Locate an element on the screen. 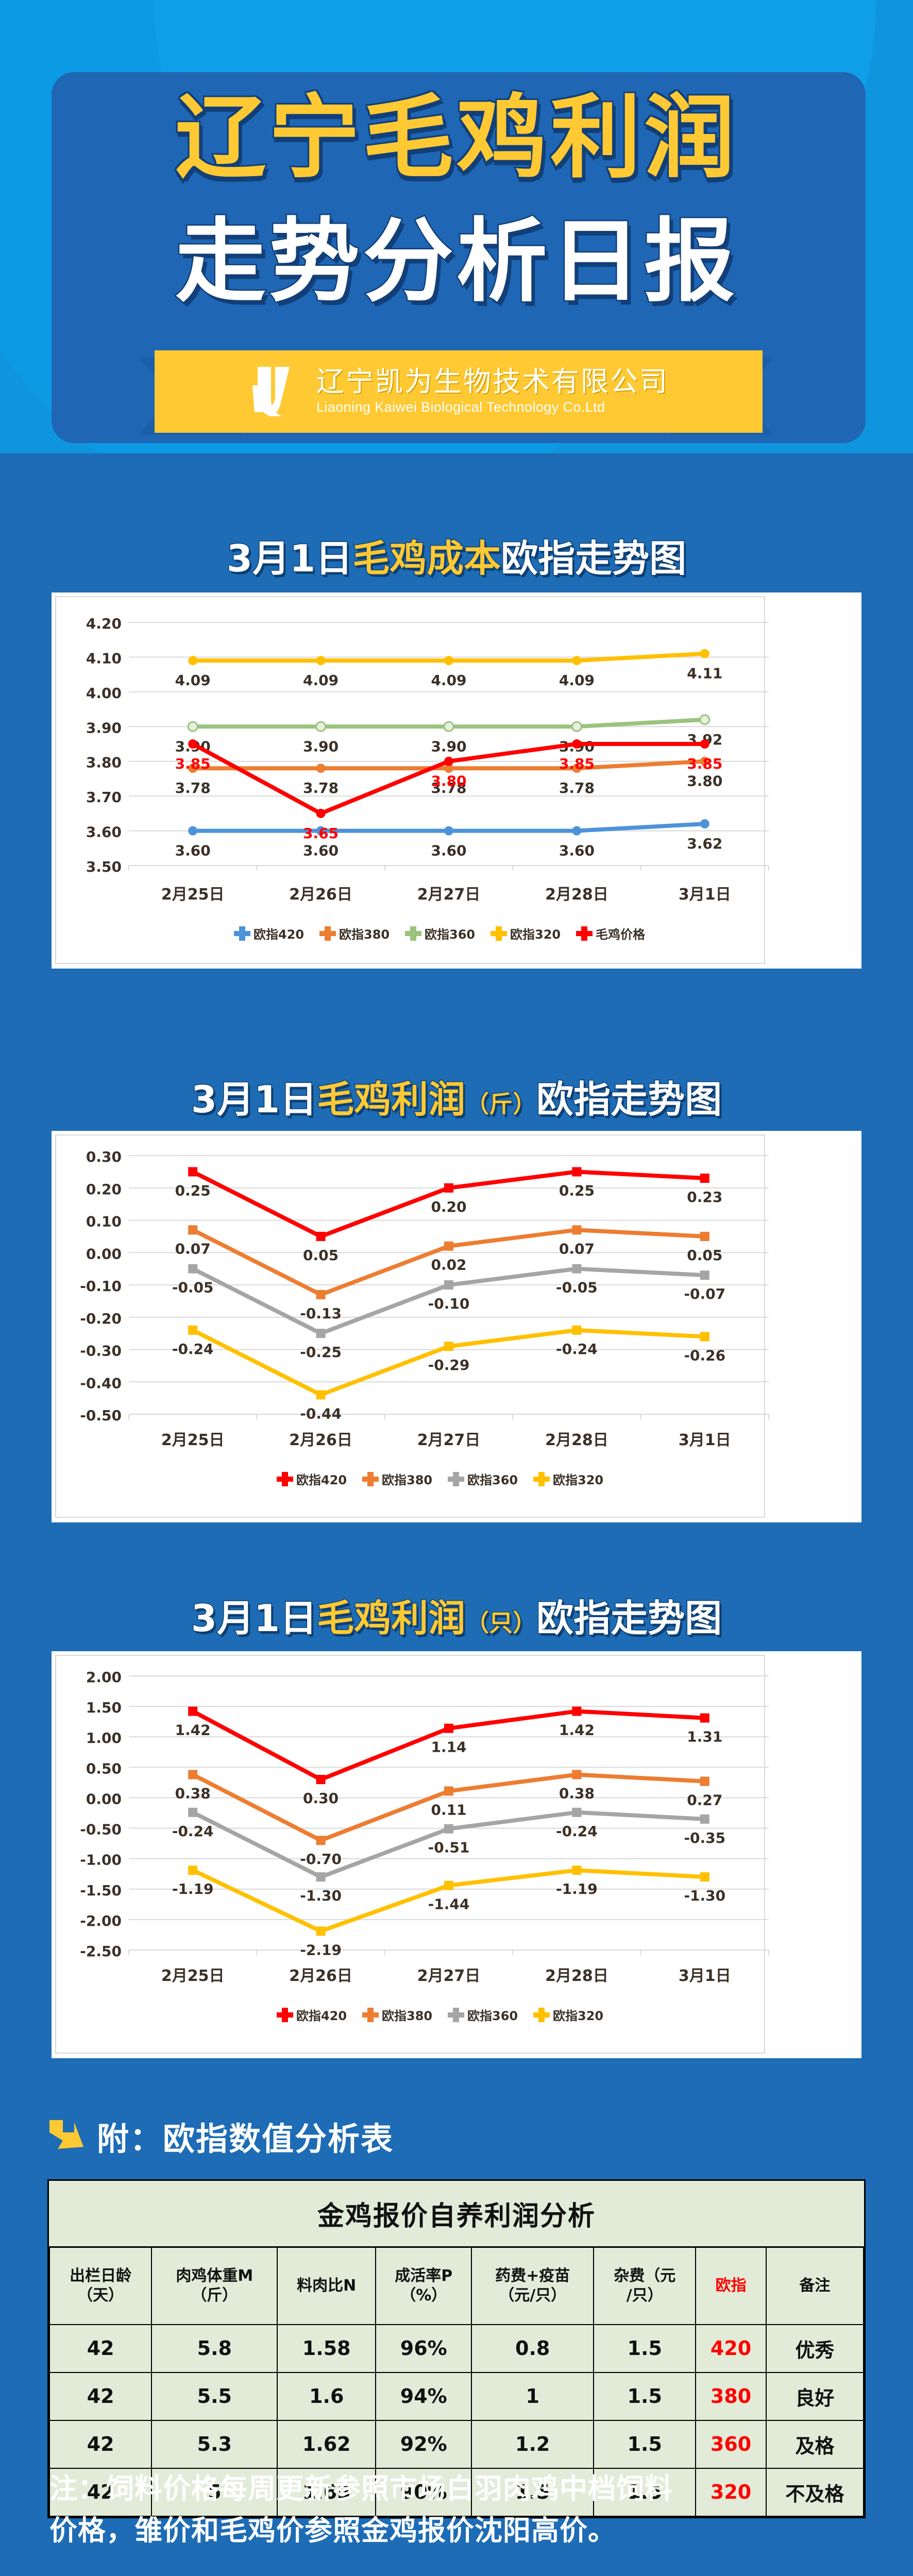 Image resolution: width=913 pixels, height=2576 pixels. section-3-highlight: 毛鸡利润 is located at coordinates (391, 1618).